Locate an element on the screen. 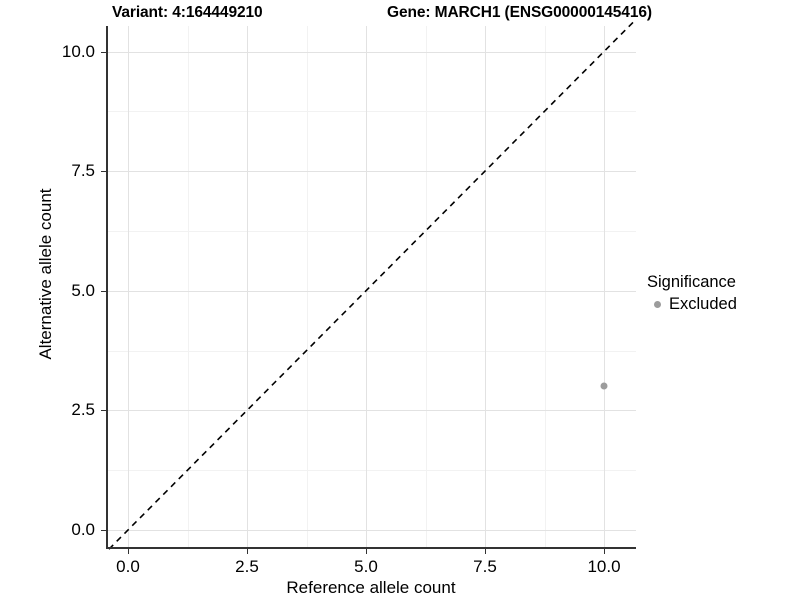 Image resolution: width=800 pixels, height=600 pixels. variant-title: Variant: 4:164449210 is located at coordinates (187, 12).